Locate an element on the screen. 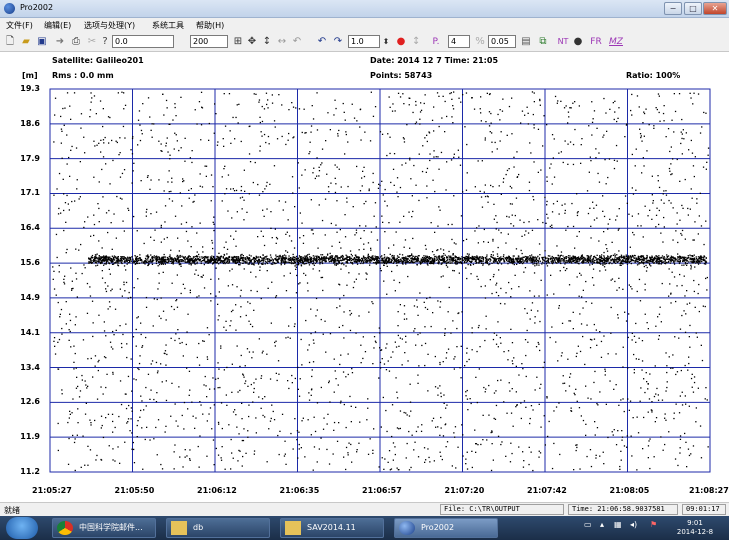 The height and width of the screenshot is (540, 729). close-button: ✕ is located at coordinates (715, 8).